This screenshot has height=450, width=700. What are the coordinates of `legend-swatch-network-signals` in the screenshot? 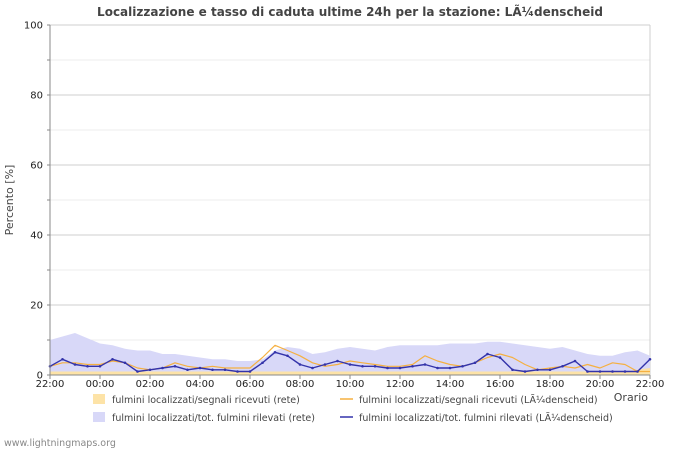 It's located at (99, 399).